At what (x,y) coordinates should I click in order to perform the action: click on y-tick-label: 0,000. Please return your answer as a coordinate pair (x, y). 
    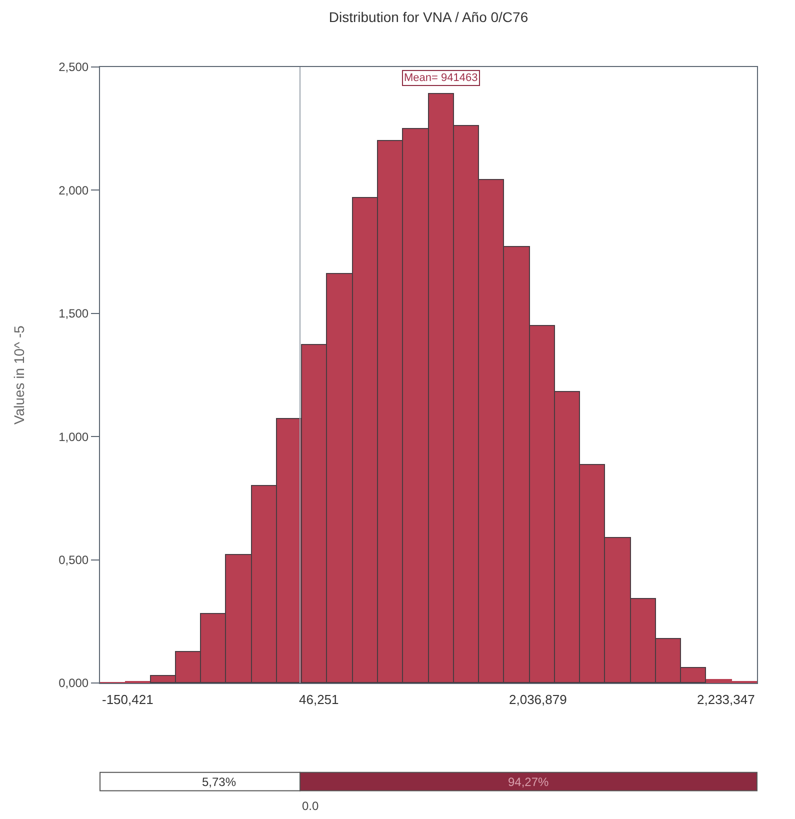
    Looking at the image, I should click on (73, 683).